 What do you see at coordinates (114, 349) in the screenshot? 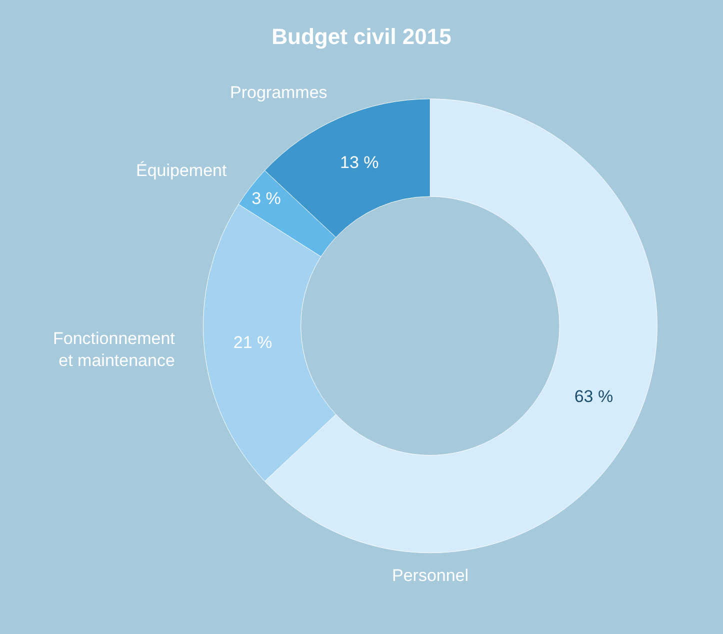
I see `slice-label: Fonctionnement et maintenance` at bounding box center [114, 349].